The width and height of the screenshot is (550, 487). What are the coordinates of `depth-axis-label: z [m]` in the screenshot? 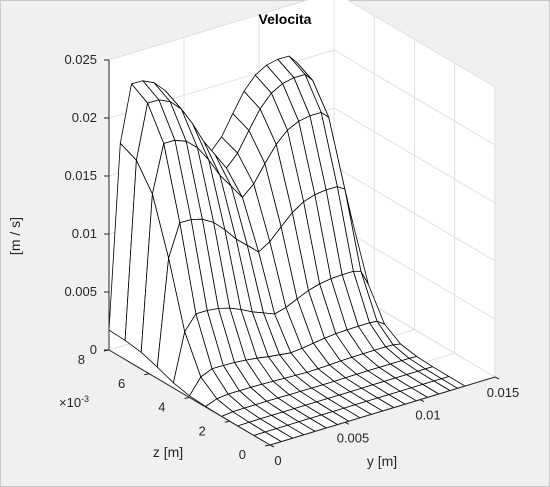 It's located at (168, 452).